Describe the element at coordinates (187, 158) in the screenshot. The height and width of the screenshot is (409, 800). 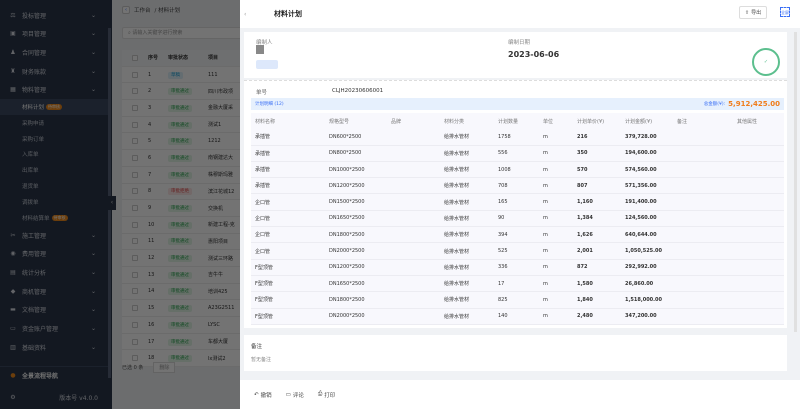
I see `table-row: 6 审批通过 南钢建达大` at that location.